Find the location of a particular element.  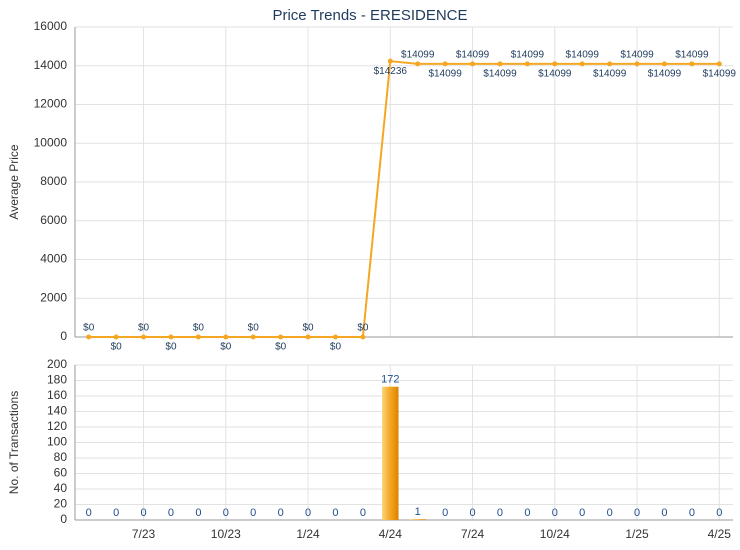

y-tick-label: 200 is located at coordinates (57, 364).